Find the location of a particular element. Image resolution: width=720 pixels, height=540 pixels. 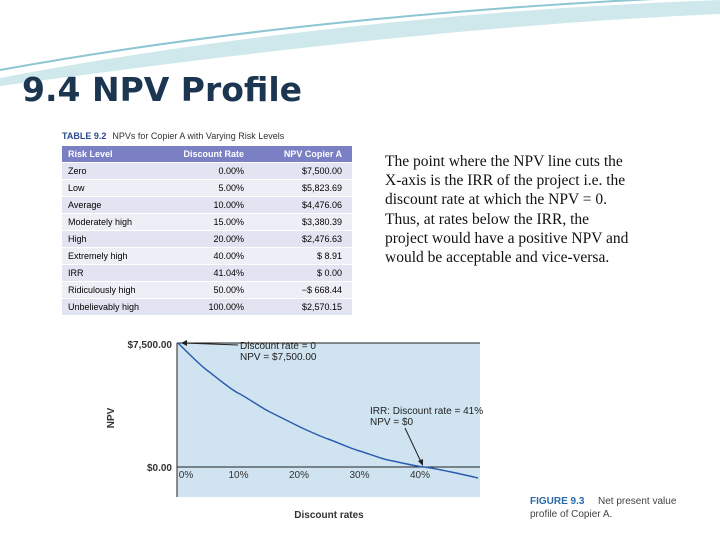

table-cell: High is located at coordinates (77, 239).